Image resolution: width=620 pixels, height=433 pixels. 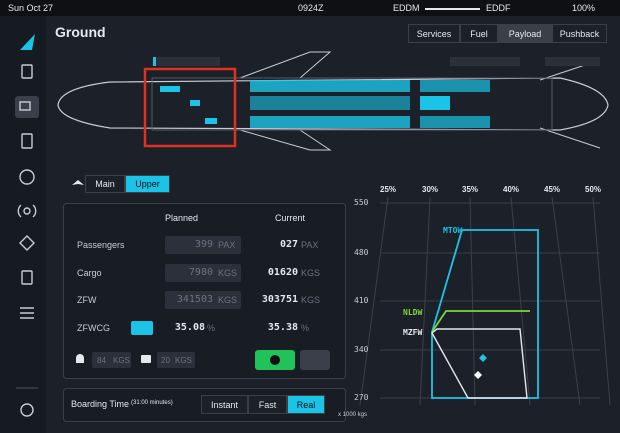 I want to click on tab: Fuel, so click(x=479, y=33).